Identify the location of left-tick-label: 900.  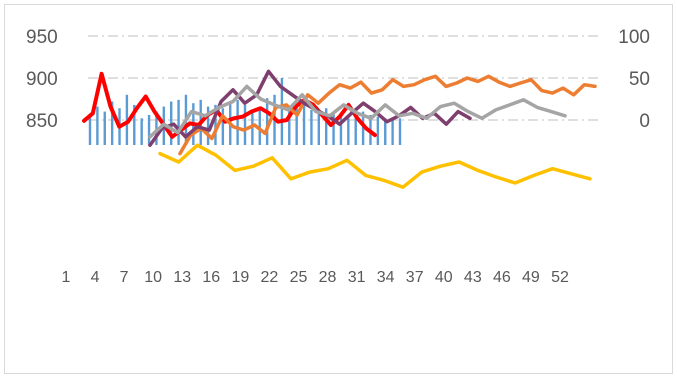
(42, 79).